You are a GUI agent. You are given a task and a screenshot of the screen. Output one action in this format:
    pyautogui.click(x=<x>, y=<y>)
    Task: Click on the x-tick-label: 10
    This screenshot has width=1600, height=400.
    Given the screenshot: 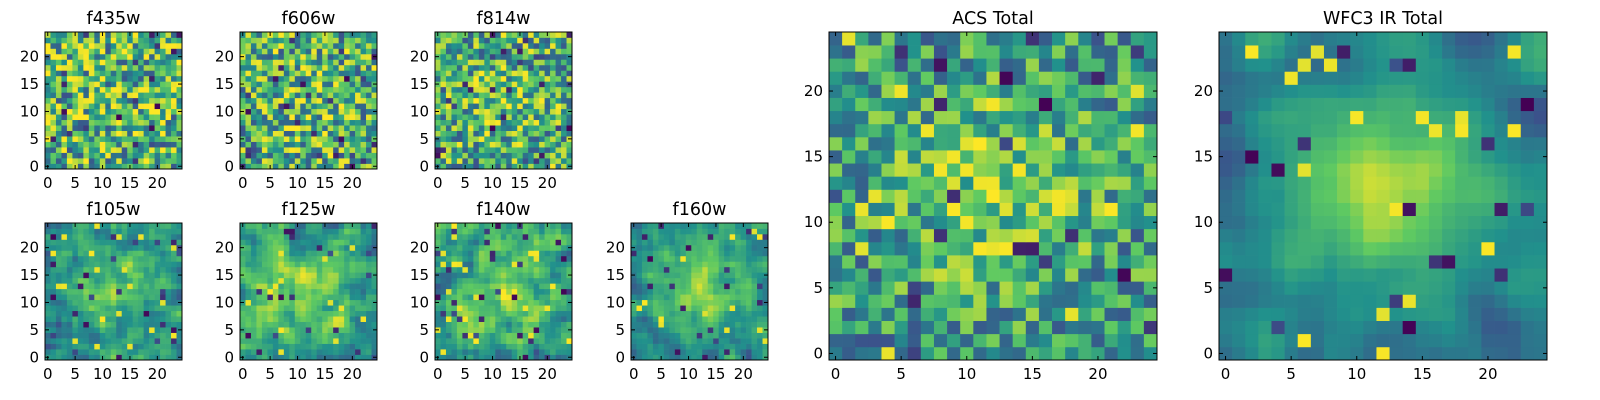 What is the action you would take?
    pyautogui.click(x=297, y=374)
    